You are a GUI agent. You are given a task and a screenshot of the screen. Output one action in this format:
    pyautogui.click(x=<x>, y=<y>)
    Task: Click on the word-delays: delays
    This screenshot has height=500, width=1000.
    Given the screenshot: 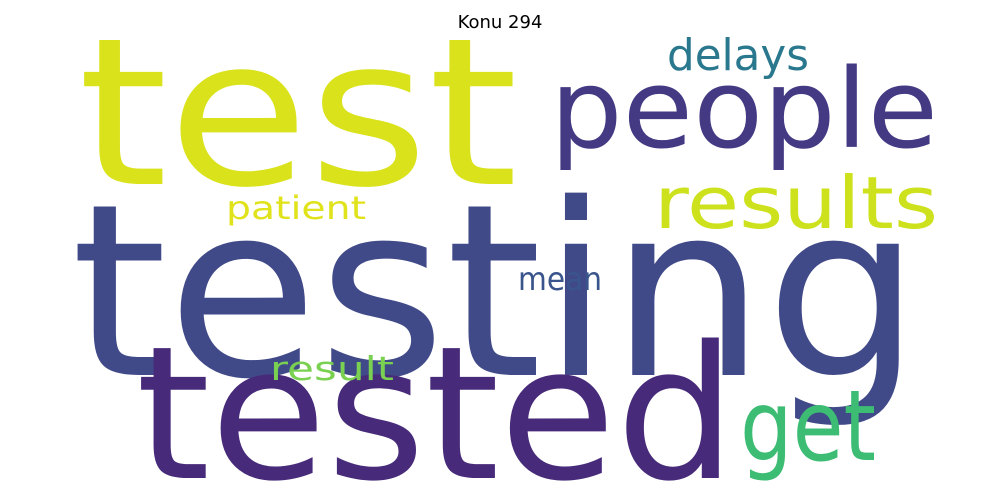 What is the action you would take?
    pyautogui.click(x=738, y=55)
    